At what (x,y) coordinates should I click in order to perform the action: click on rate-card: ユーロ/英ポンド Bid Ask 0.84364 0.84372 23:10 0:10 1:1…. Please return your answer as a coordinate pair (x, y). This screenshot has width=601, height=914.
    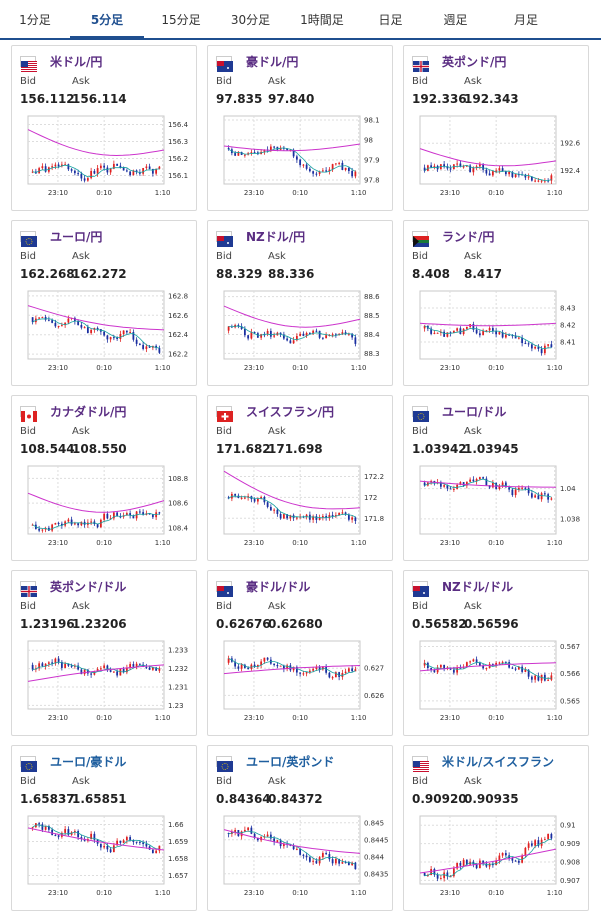
    Looking at the image, I should click on (300, 828).